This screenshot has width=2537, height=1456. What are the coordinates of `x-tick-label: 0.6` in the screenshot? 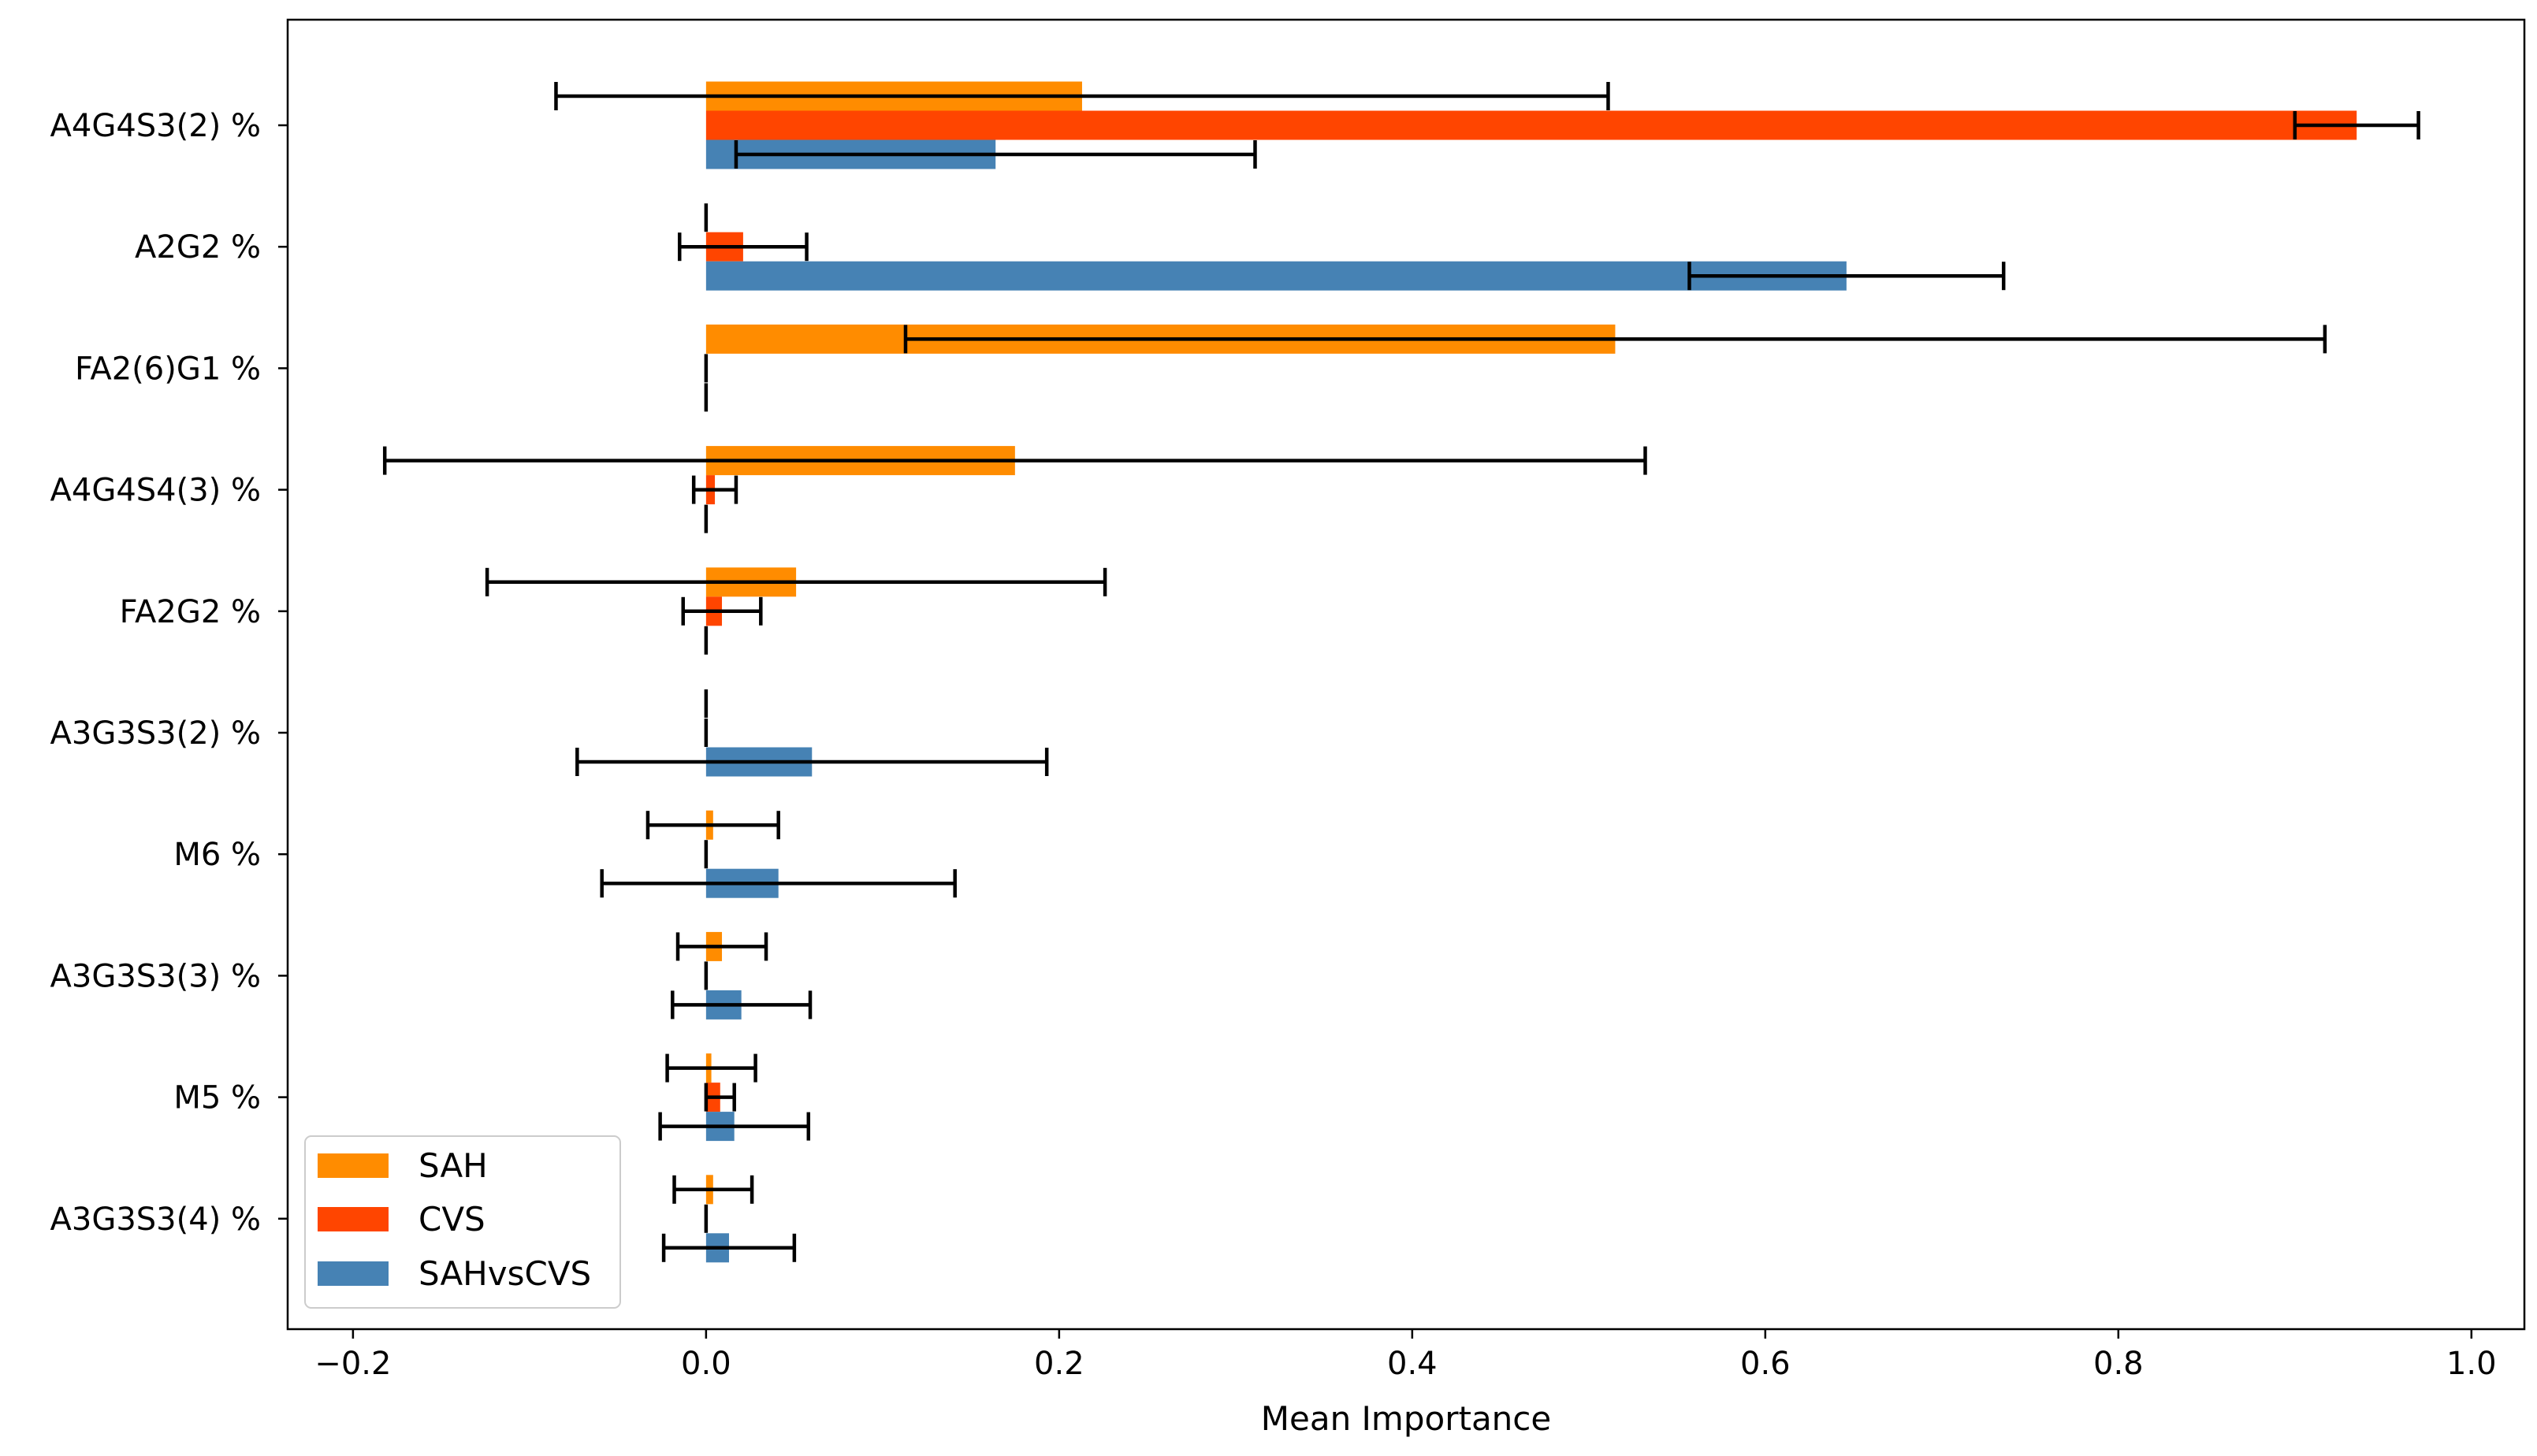 It's located at (1765, 1364).